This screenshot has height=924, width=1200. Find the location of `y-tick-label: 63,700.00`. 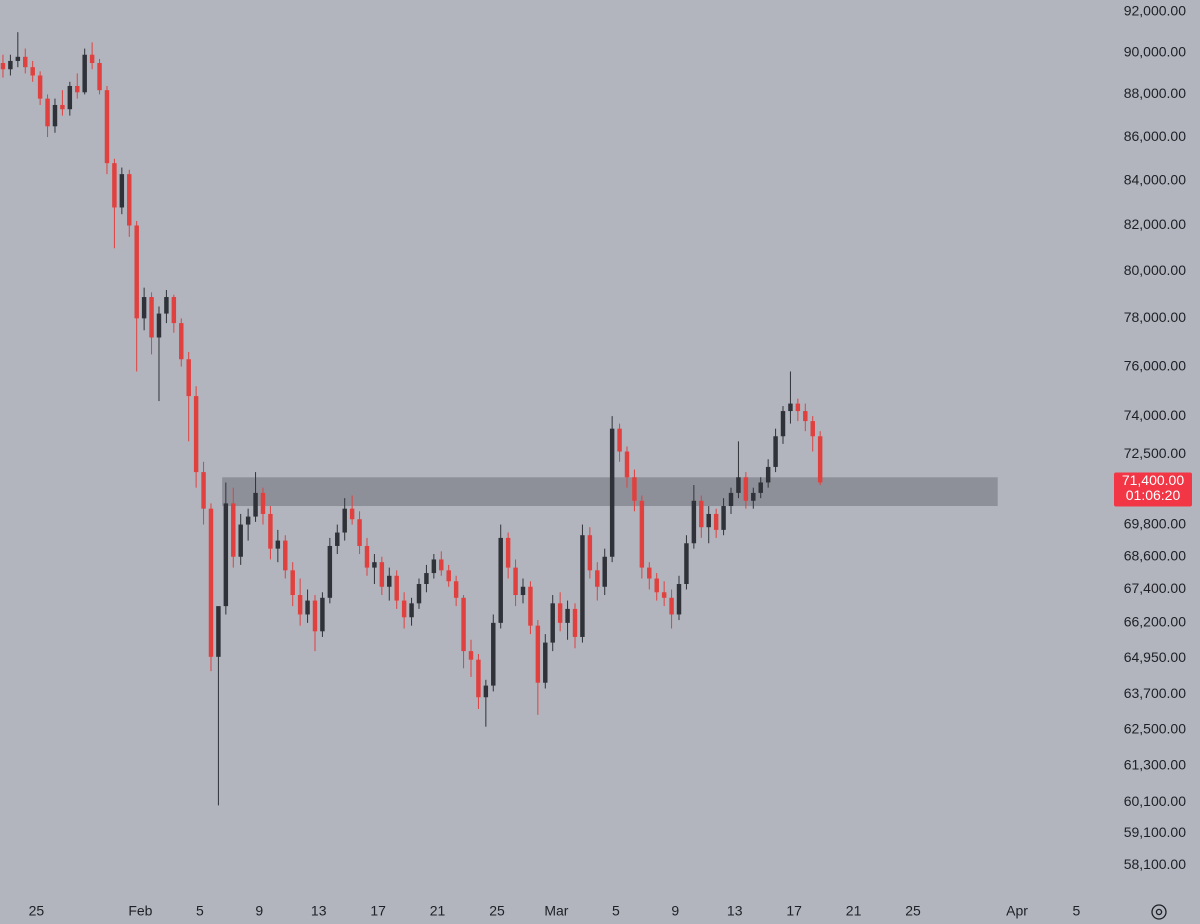

y-tick-label: 63,700.00 is located at coordinates (1155, 693).